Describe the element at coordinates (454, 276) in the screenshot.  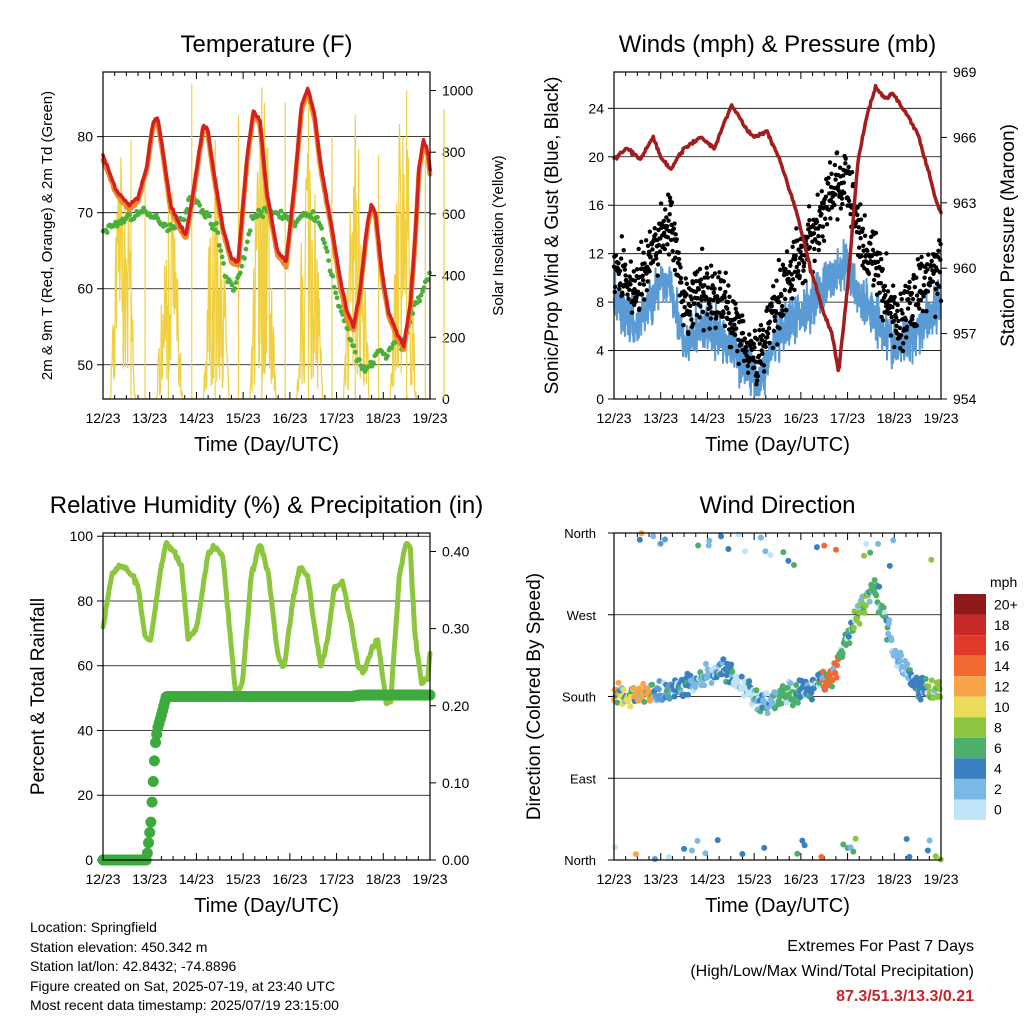
I see `y-right-tick-label: 400` at that location.